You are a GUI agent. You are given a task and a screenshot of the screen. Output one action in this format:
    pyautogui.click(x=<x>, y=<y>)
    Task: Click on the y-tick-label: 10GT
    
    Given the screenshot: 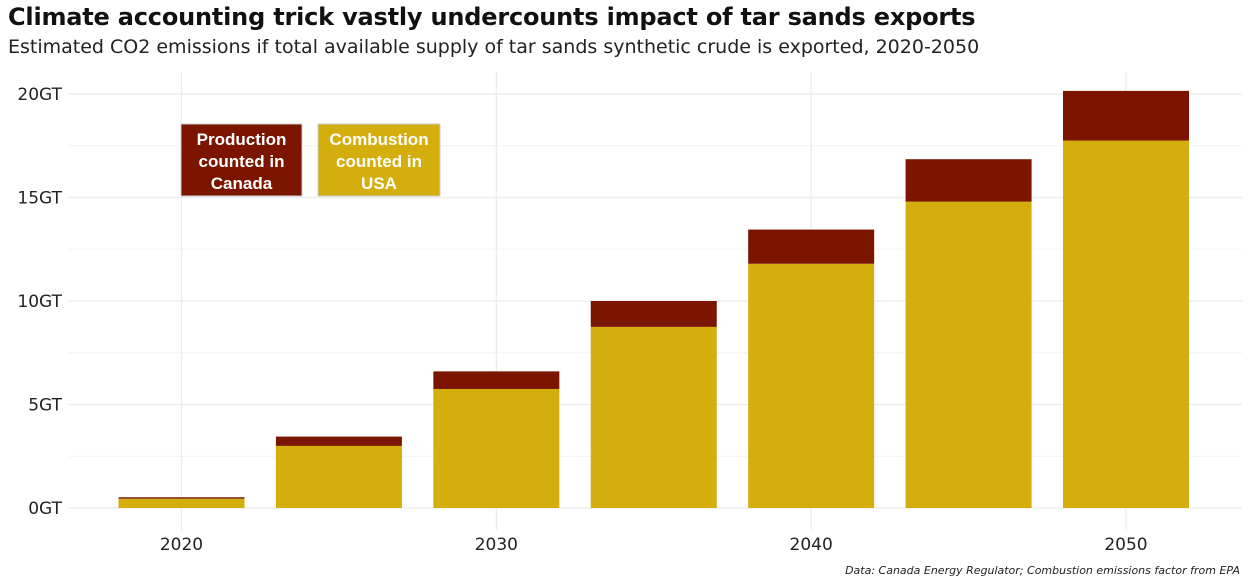 What is the action you would take?
    pyautogui.click(x=39, y=302)
    